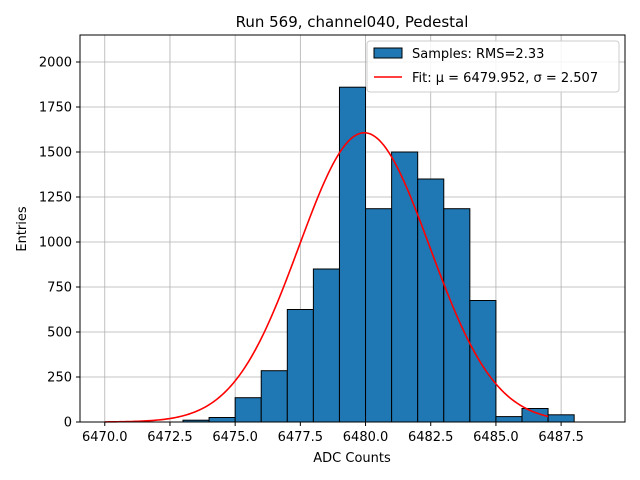 The image size is (640, 480). What do you see at coordinates (55, 63) in the screenshot?
I see `y-tick-label: 2000` at bounding box center [55, 63].